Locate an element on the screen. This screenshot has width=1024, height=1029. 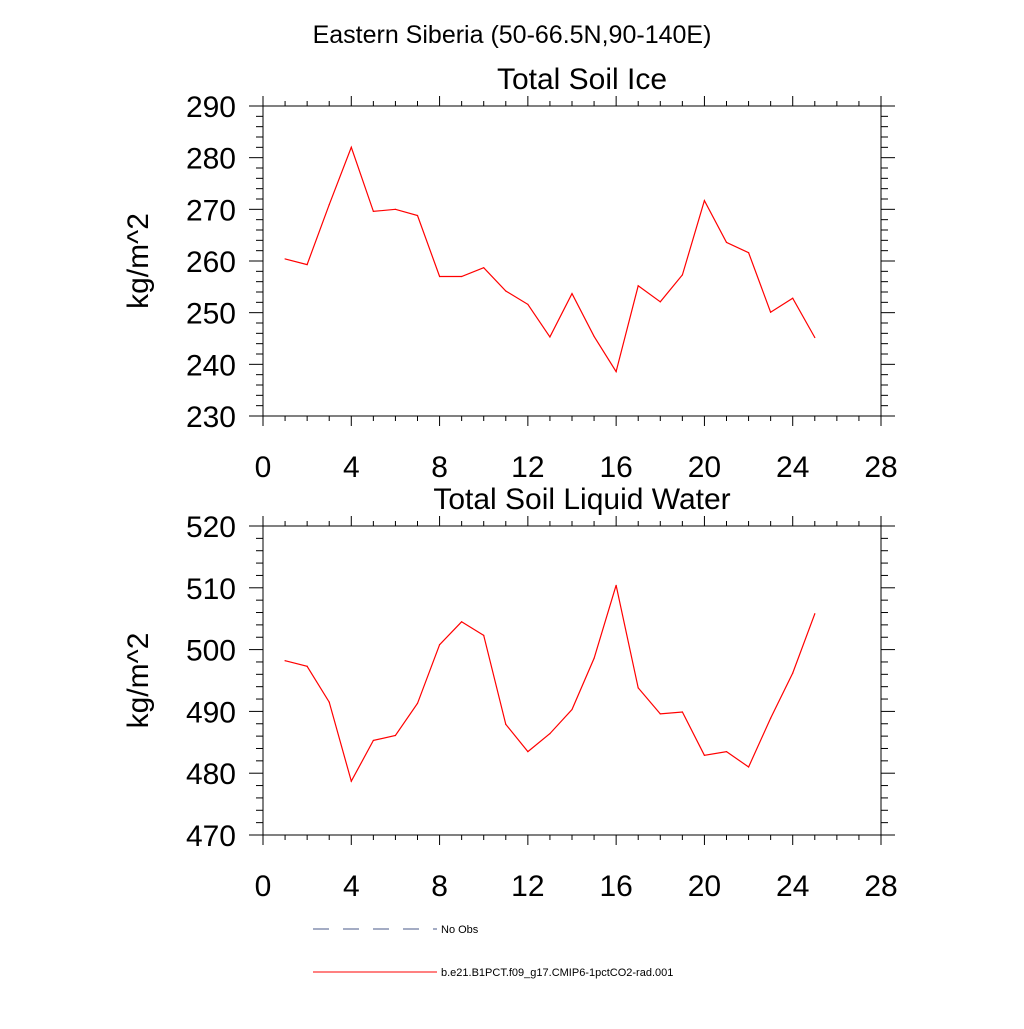
panel-title: Total Soil Liquid Water is located at coordinates (581, 499).